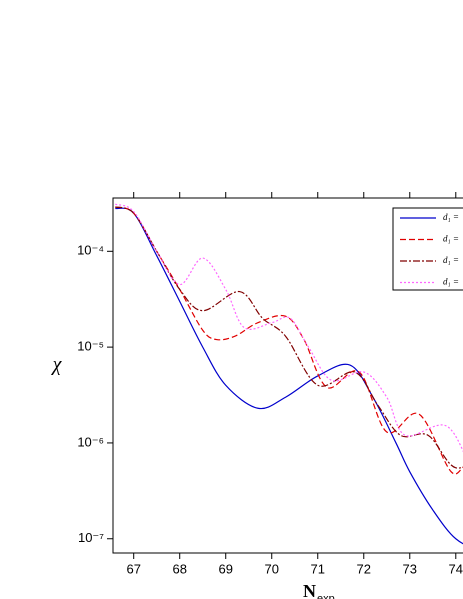 This screenshot has width=463, height=599. What do you see at coordinates (364, 568) in the screenshot?
I see `x-tick-label: 72` at bounding box center [364, 568].